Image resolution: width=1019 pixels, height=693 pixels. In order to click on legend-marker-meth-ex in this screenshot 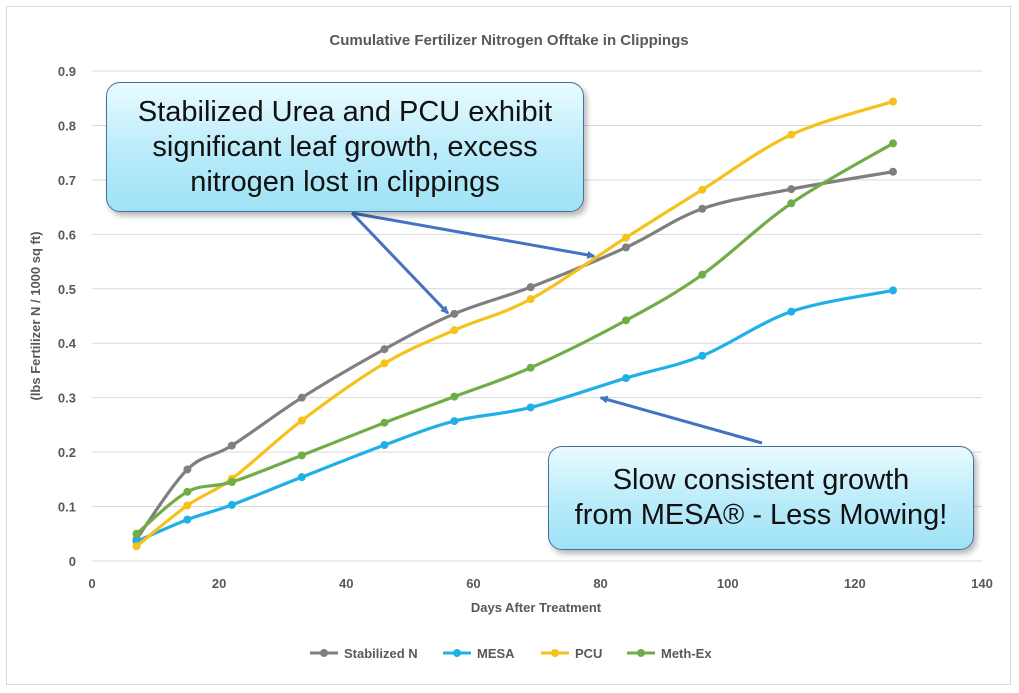, I will do `click(641, 653)`.